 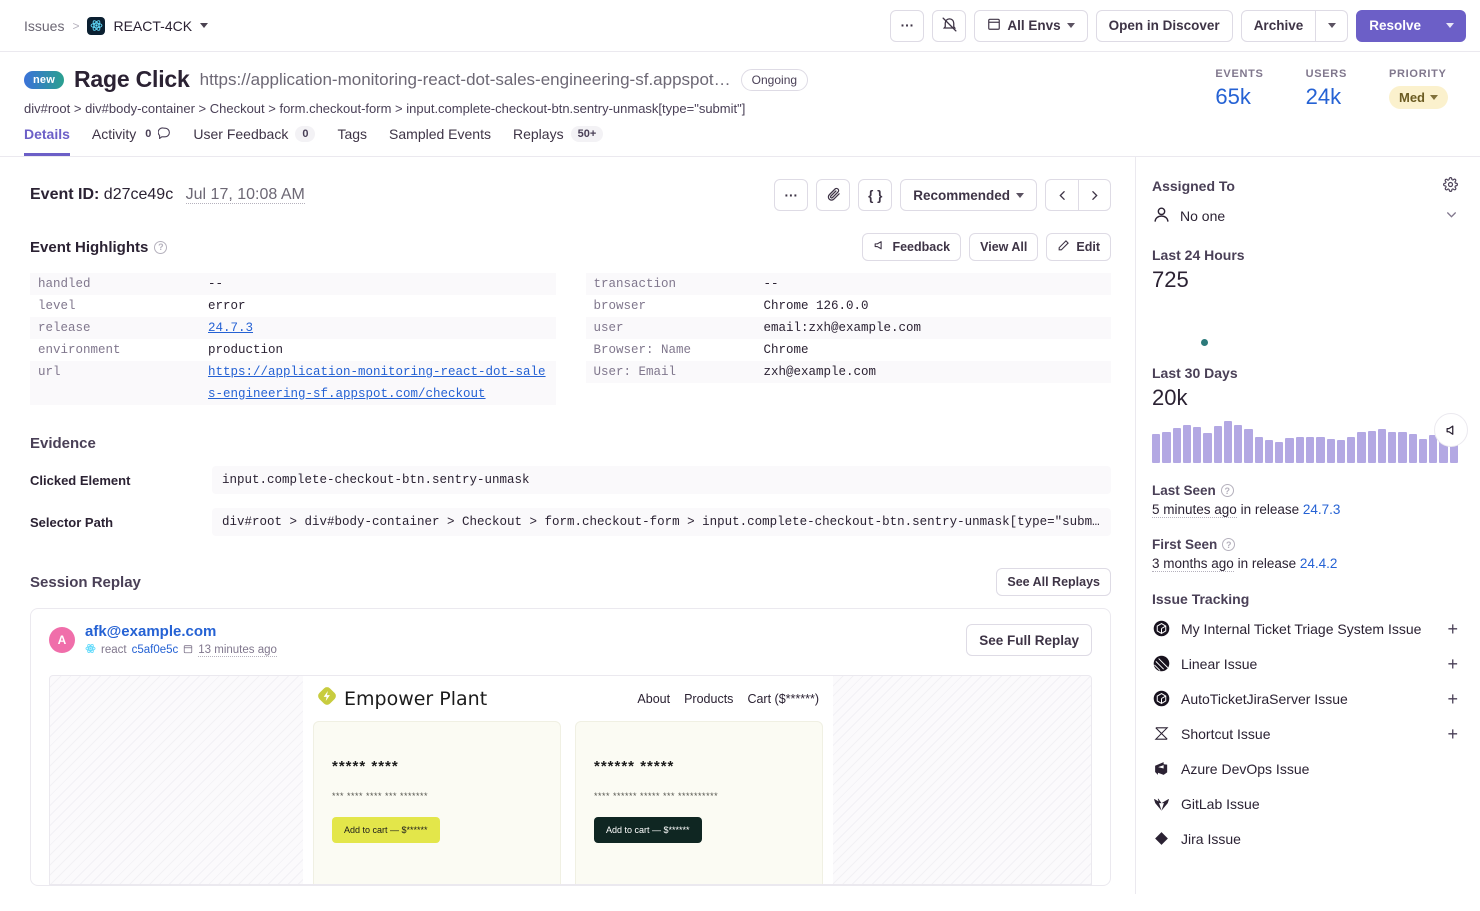 What do you see at coordinates (1305, 733) in the screenshot?
I see `issue-tracking-item: Shortcut Issue +` at bounding box center [1305, 733].